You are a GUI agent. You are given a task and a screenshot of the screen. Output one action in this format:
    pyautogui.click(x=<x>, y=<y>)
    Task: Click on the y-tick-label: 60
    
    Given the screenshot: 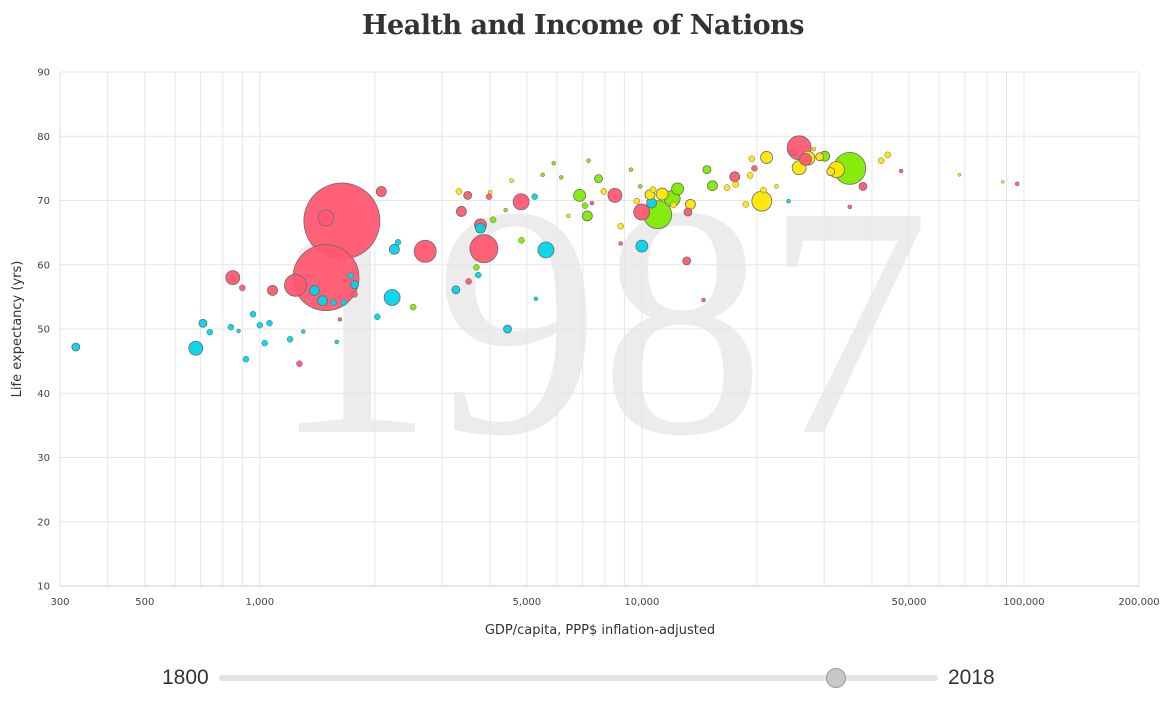 What is the action you would take?
    pyautogui.click(x=43, y=265)
    